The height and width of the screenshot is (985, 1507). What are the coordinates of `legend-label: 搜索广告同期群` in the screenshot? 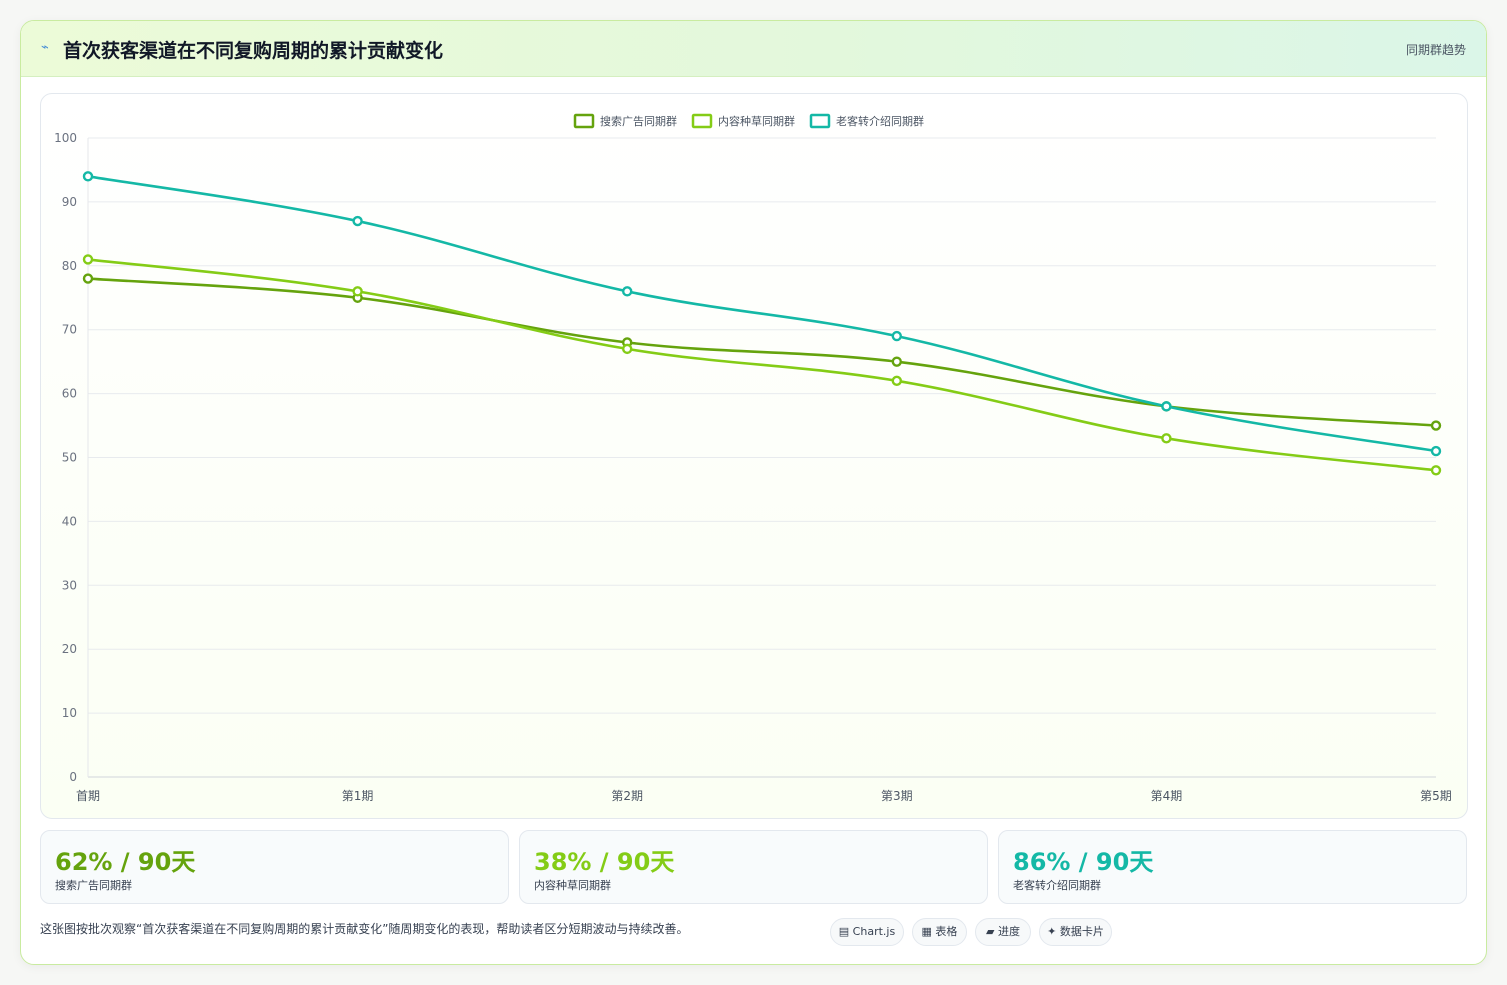 It's located at (638, 121).